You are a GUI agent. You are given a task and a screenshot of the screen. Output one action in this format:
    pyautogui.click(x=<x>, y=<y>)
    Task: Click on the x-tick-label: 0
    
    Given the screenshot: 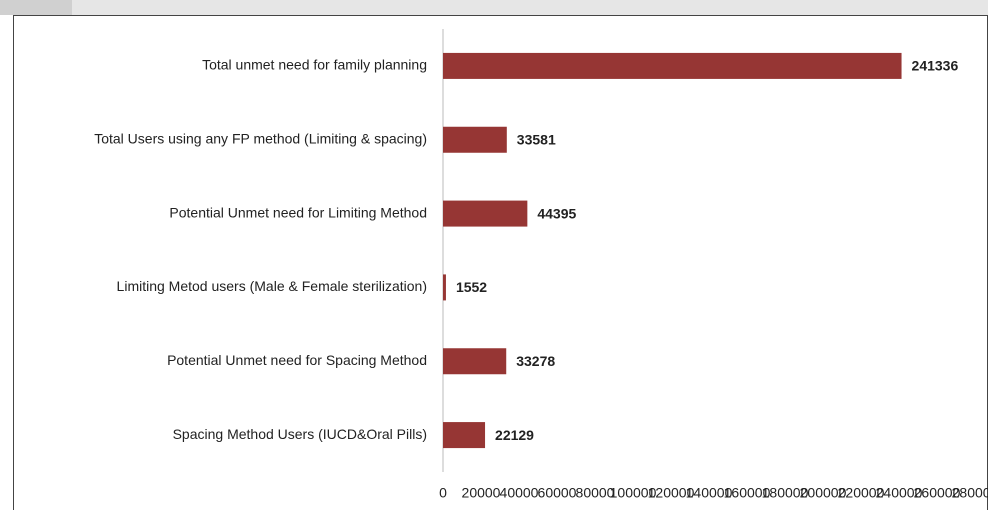 What is the action you would take?
    pyautogui.click(x=443, y=493)
    